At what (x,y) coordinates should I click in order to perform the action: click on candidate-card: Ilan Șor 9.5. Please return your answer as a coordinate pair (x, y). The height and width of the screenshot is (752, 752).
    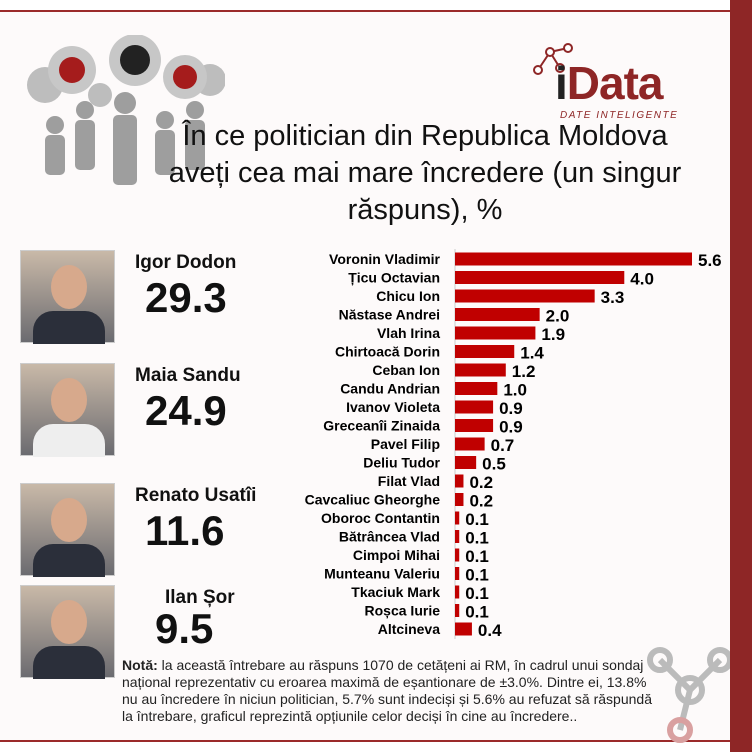
    Looking at the image, I should click on (150, 632).